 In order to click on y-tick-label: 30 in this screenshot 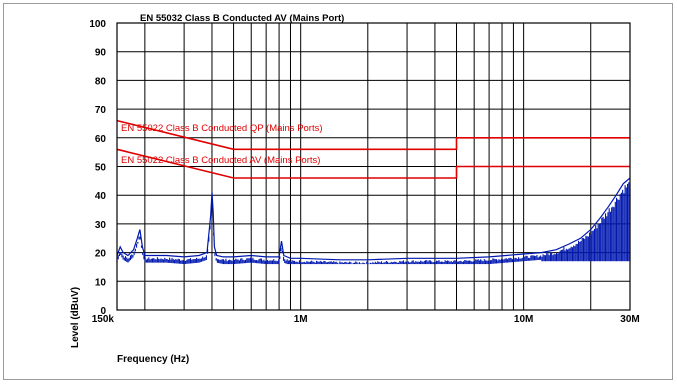, I will do `click(101, 225)`.